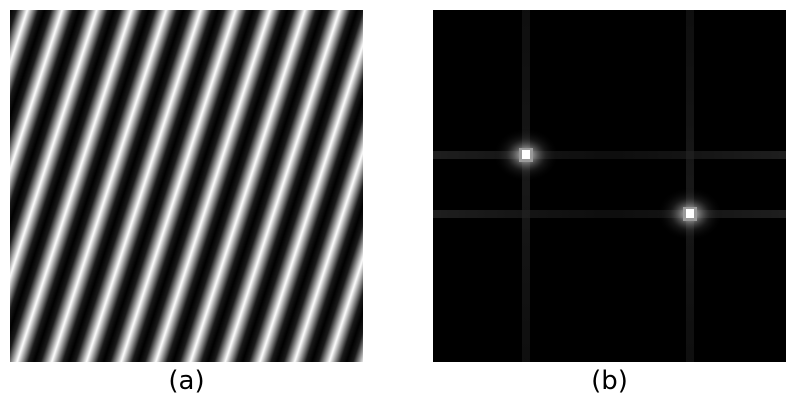 The image size is (794, 405). Describe the element at coordinates (609, 381) in the screenshot. I see `caption-b: (b)` at that location.